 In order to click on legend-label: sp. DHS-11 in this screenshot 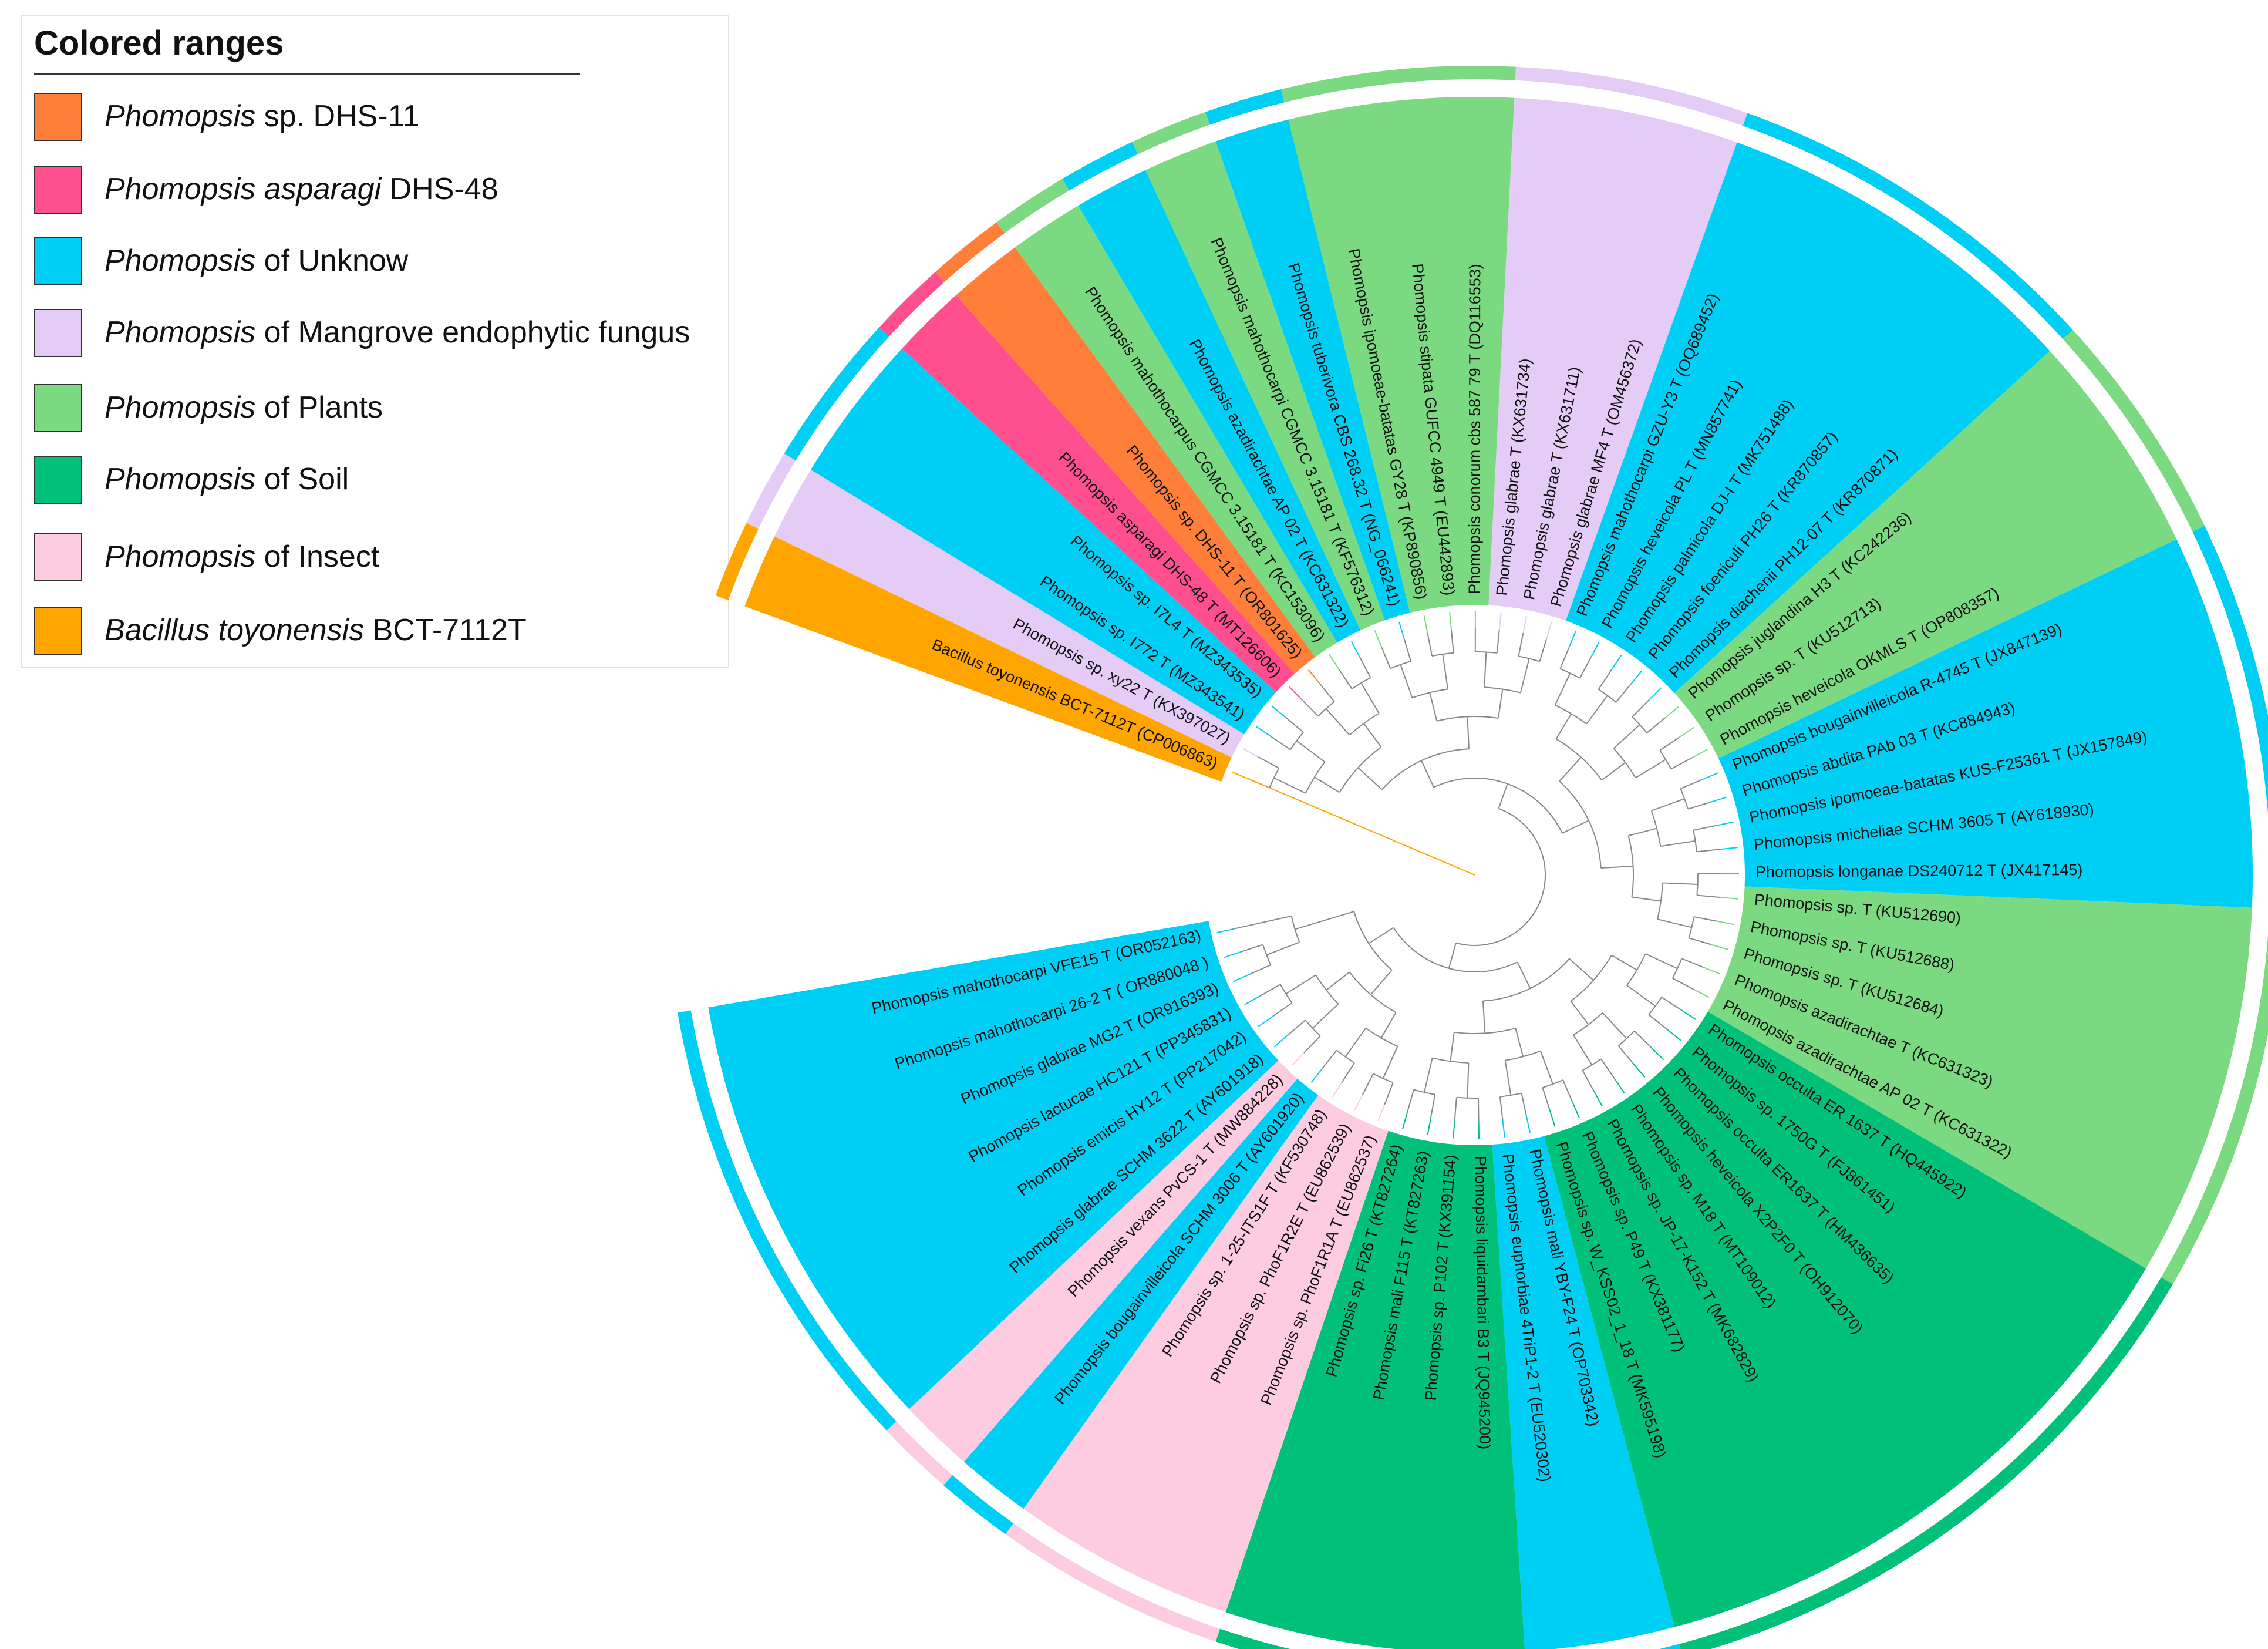, I will do `click(337, 116)`.